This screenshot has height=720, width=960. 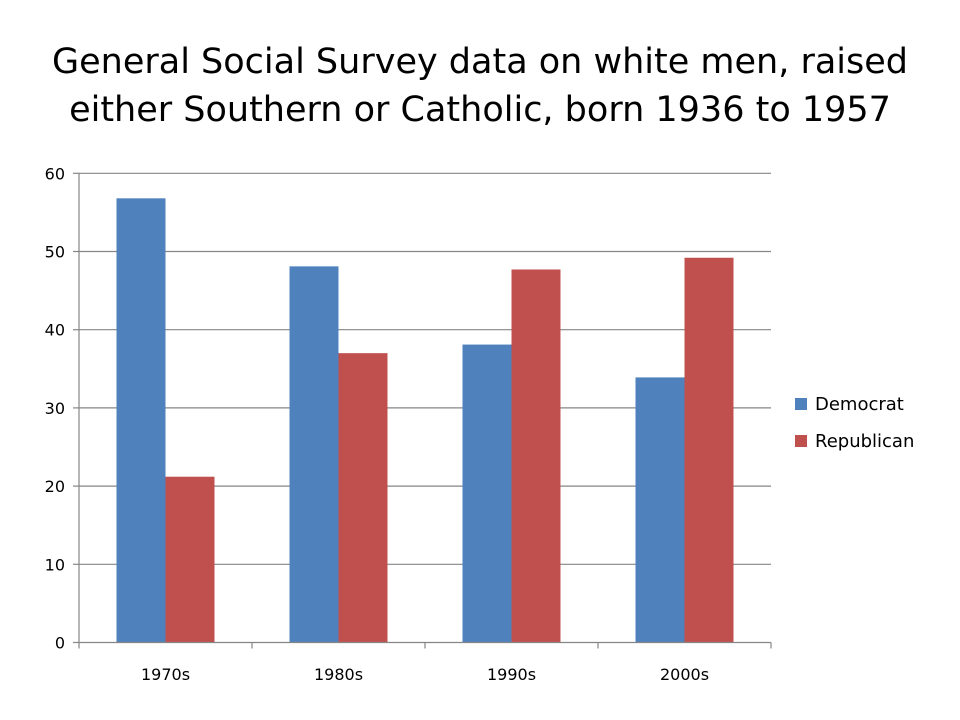 I want to click on x-tick-label: 1990s, so click(x=511, y=674).